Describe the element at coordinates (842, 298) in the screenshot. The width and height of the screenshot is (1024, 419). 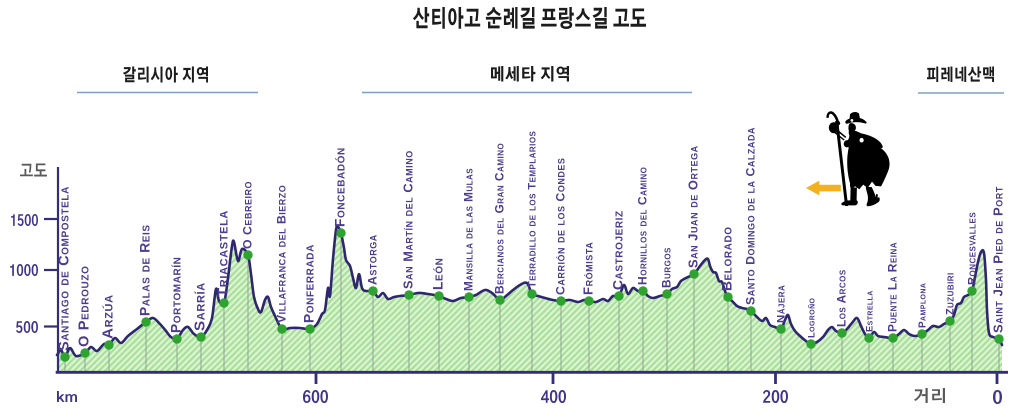
I see `svg-text: Los Arcos` at that location.